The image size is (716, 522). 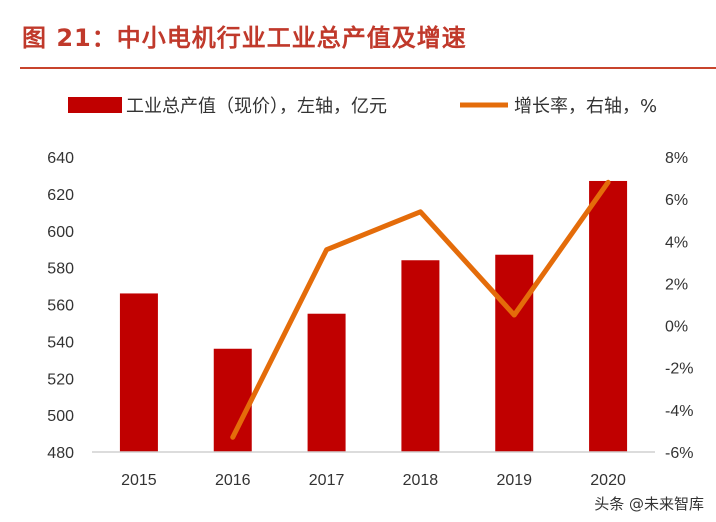 I want to click on bar-2020, so click(x=608, y=316).